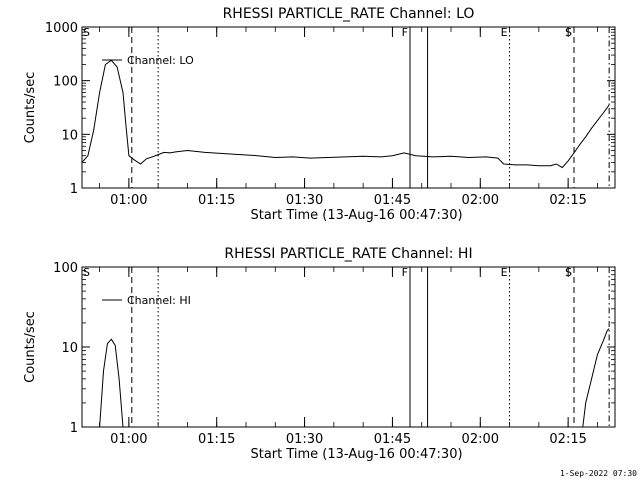 This screenshot has width=640, height=480. I want to click on lo-x-axis-label: Start Time (13-Aug-16 00:47:30), so click(356, 215).